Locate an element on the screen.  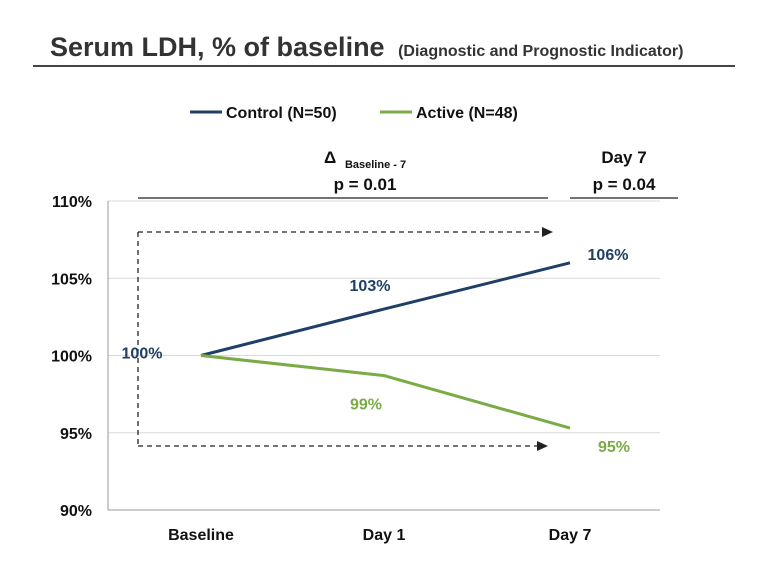
delta-annotation: Δ Baseline - 7 p = 0.01 is located at coordinates (343, 173).